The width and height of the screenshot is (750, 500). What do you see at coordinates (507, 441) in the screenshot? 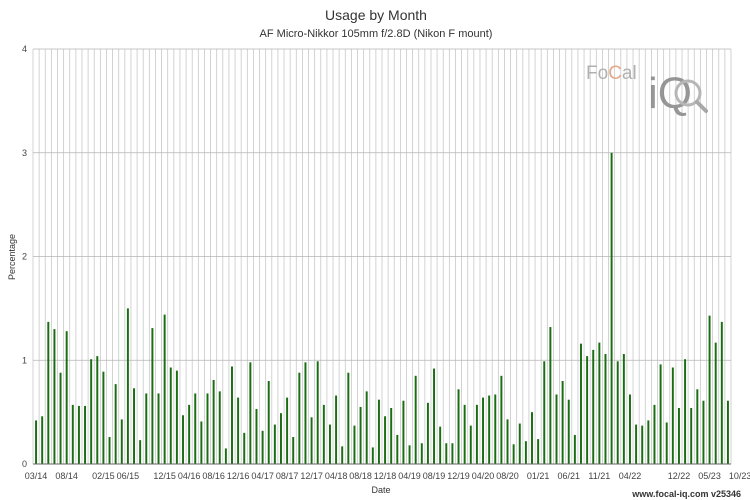
I see `bar-08/20` at bounding box center [507, 441].